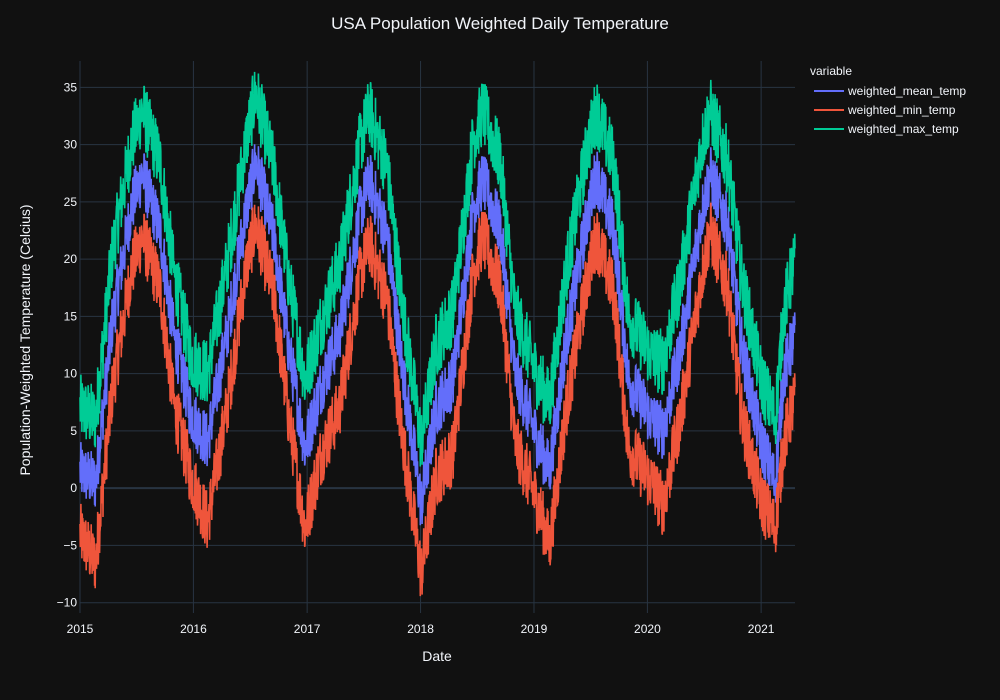 This screenshot has width=1000, height=700. What do you see at coordinates (73, 488) in the screenshot?
I see `y-tick-label: 0` at bounding box center [73, 488].